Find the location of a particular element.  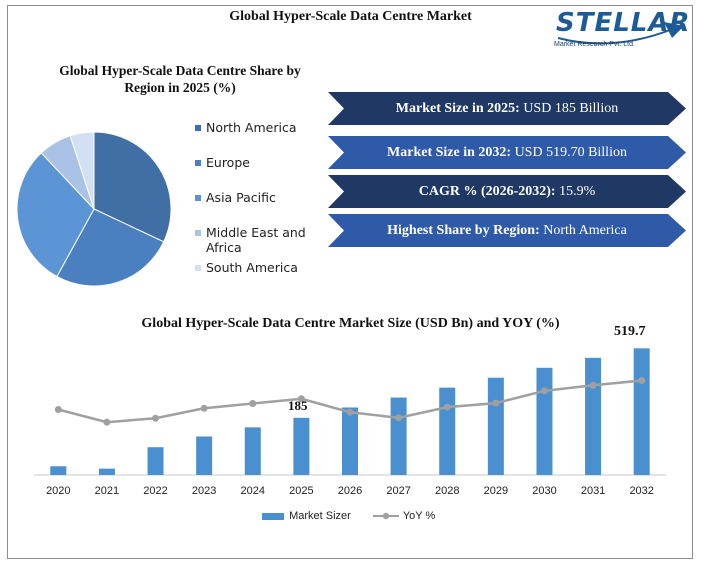

x-tick-label: 2025 is located at coordinates (301, 491).